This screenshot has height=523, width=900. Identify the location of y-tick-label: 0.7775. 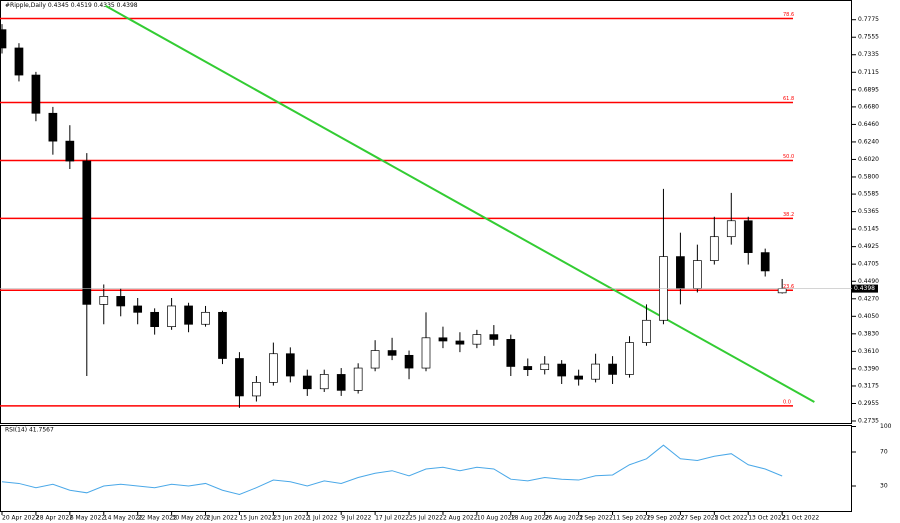
(868, 19).